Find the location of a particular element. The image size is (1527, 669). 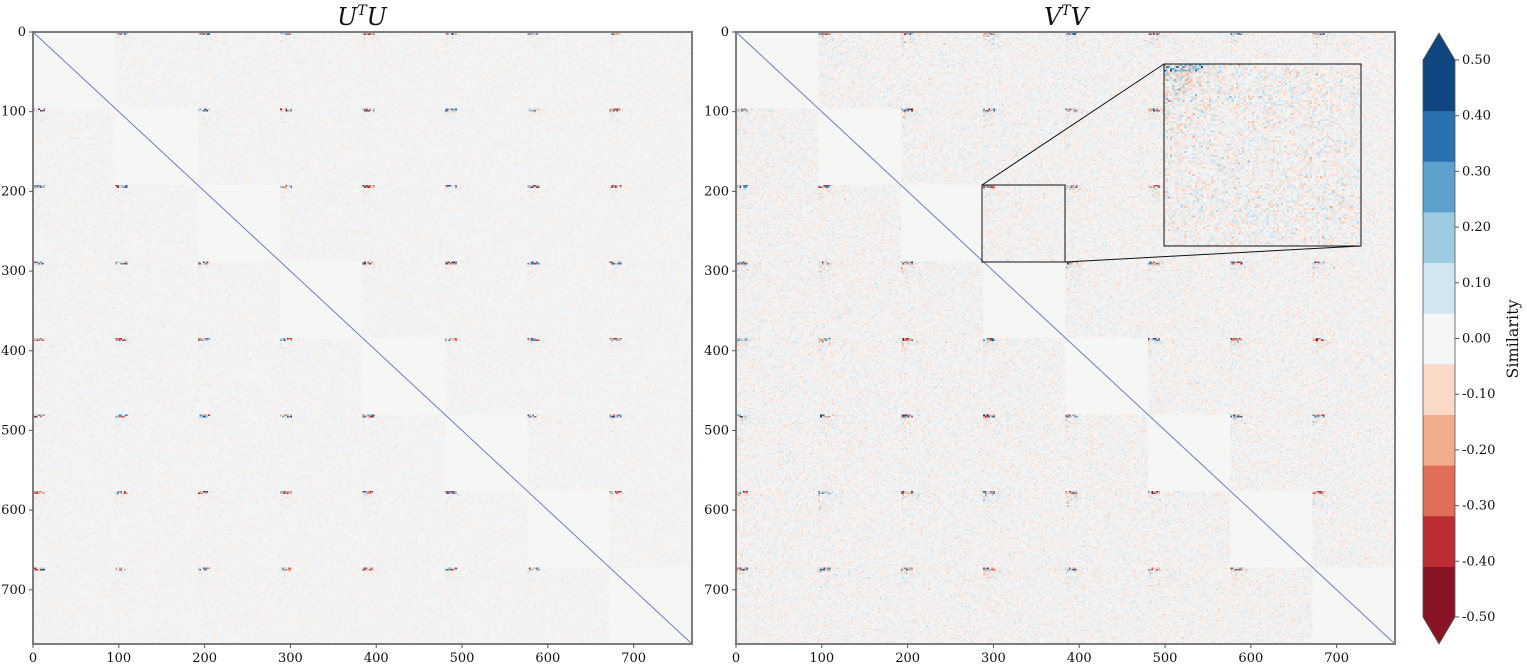

right-x-tick-label: 400 is located at coordinates (1079, 658).